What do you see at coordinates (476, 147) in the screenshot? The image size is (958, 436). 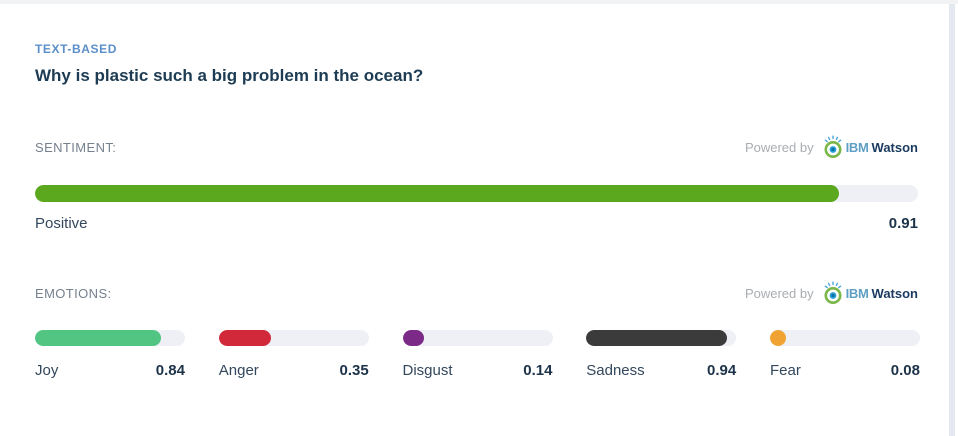 I see `sentiment-section-header: SENTIMENT: Powered by IBM` at bounding box center [476, 147].